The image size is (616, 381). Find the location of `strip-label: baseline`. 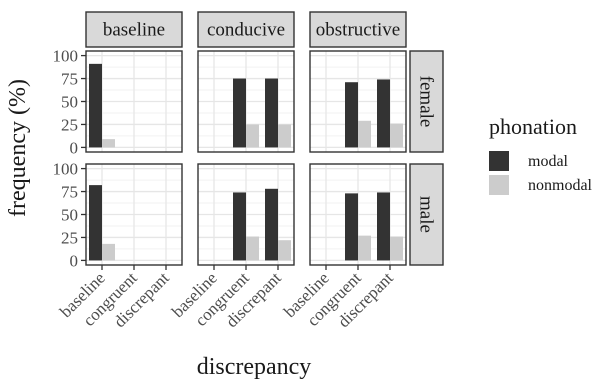

strip-label: baseline is located at coordinates (134, 30).